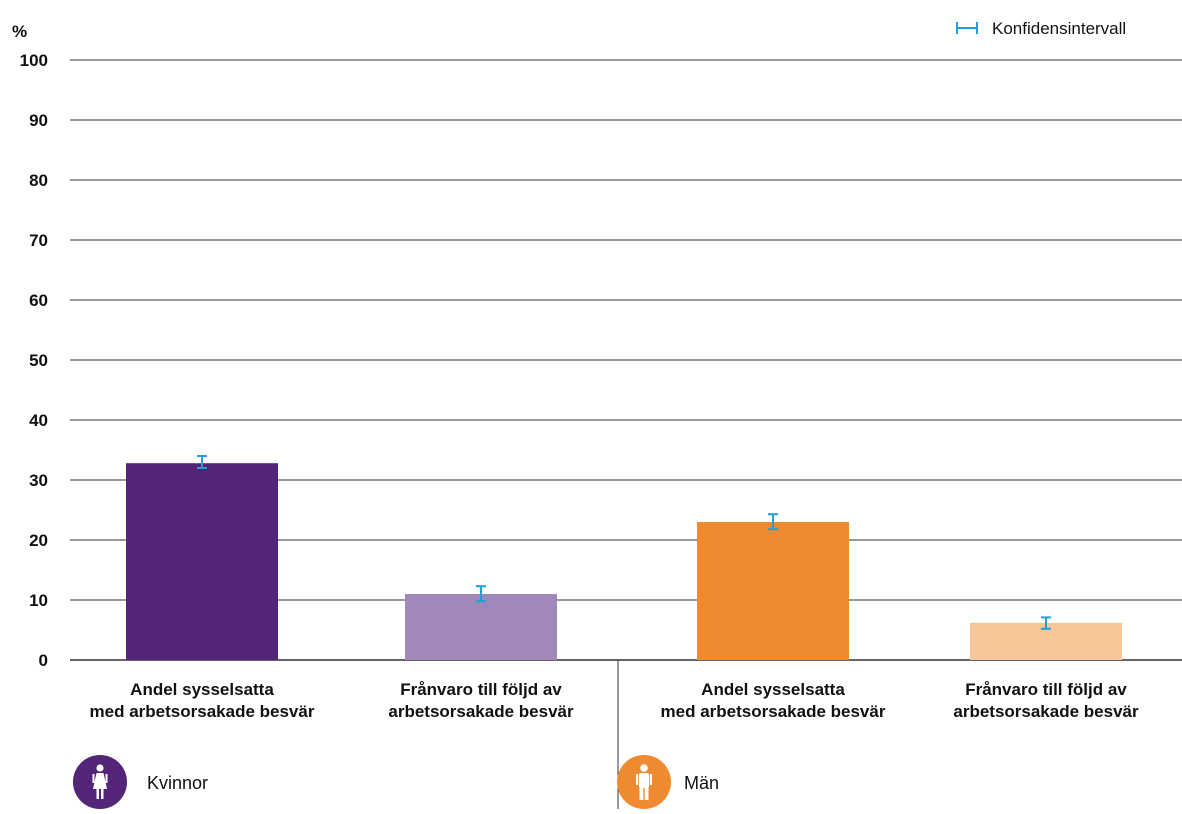 This screenshot has height=814, width=1182. I want to click on y-tick-label: 30, so click(38, 480).